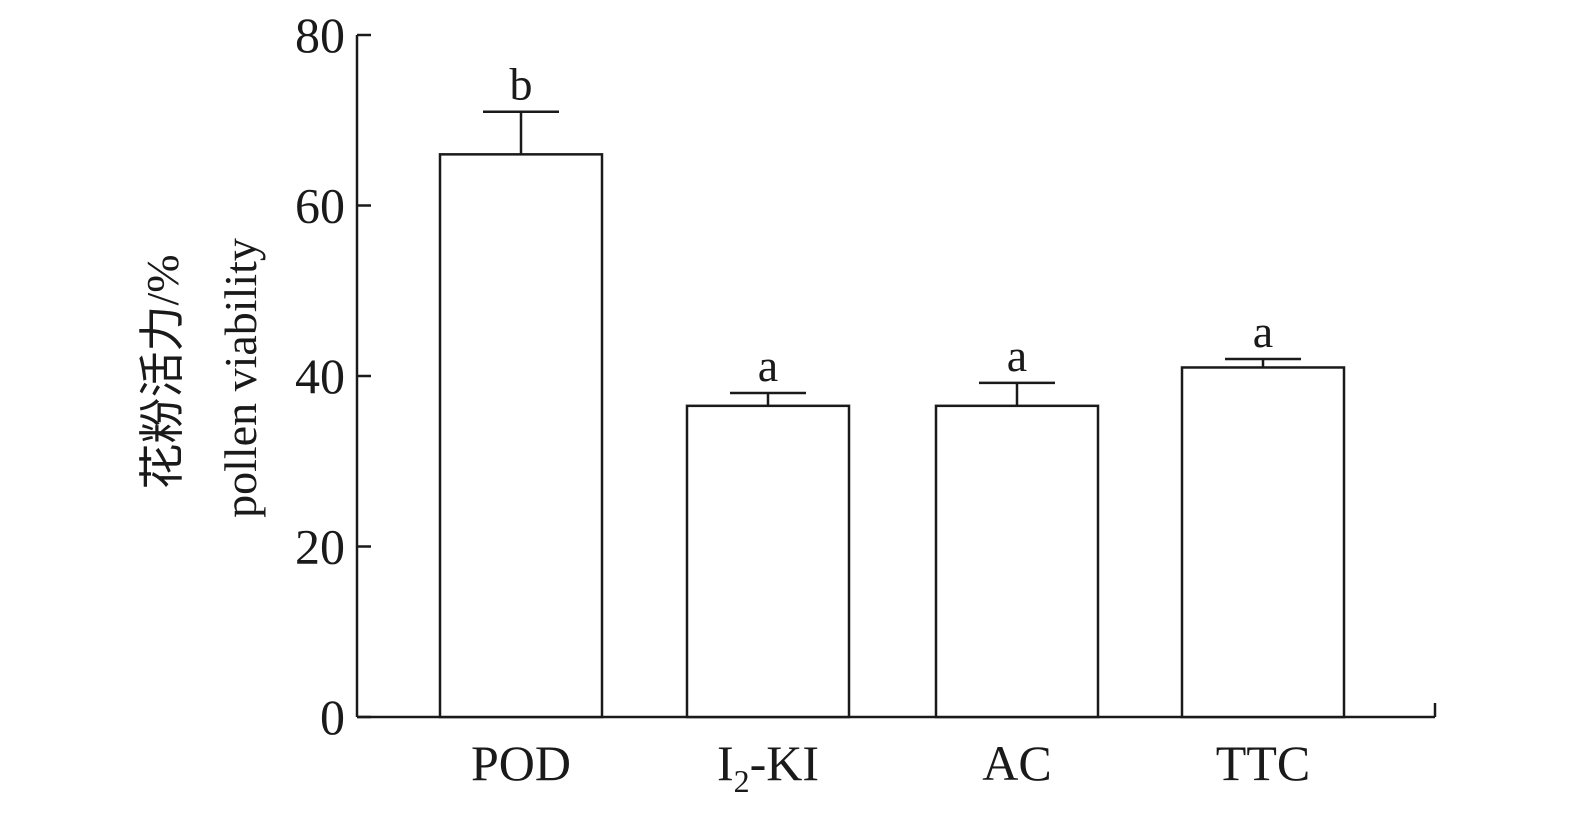 This screenshot has height=815, width=1575. I want to click on y-tick-label: 20, so click(320, 547).